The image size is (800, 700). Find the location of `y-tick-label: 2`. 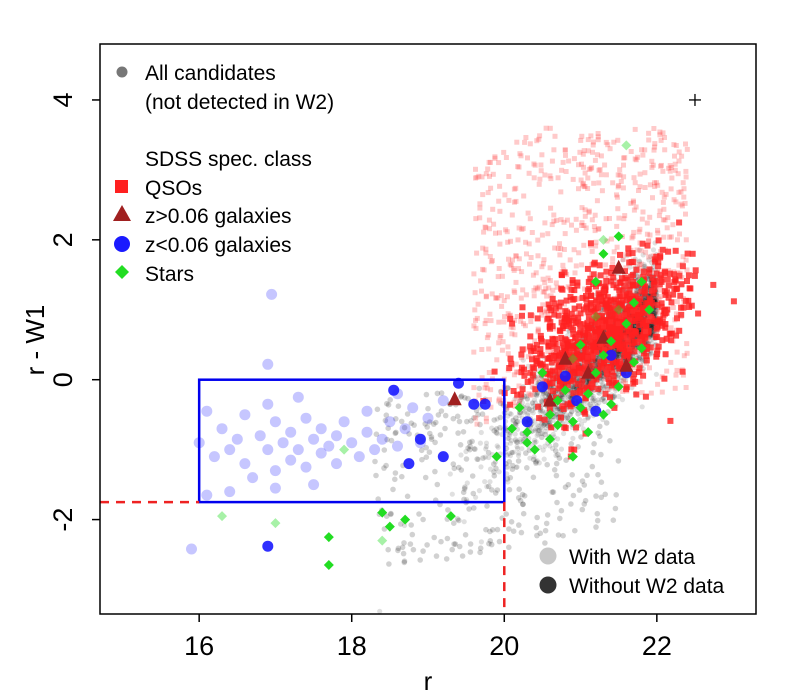

y-tick-label: 2 is located at coordinates (63, 239).